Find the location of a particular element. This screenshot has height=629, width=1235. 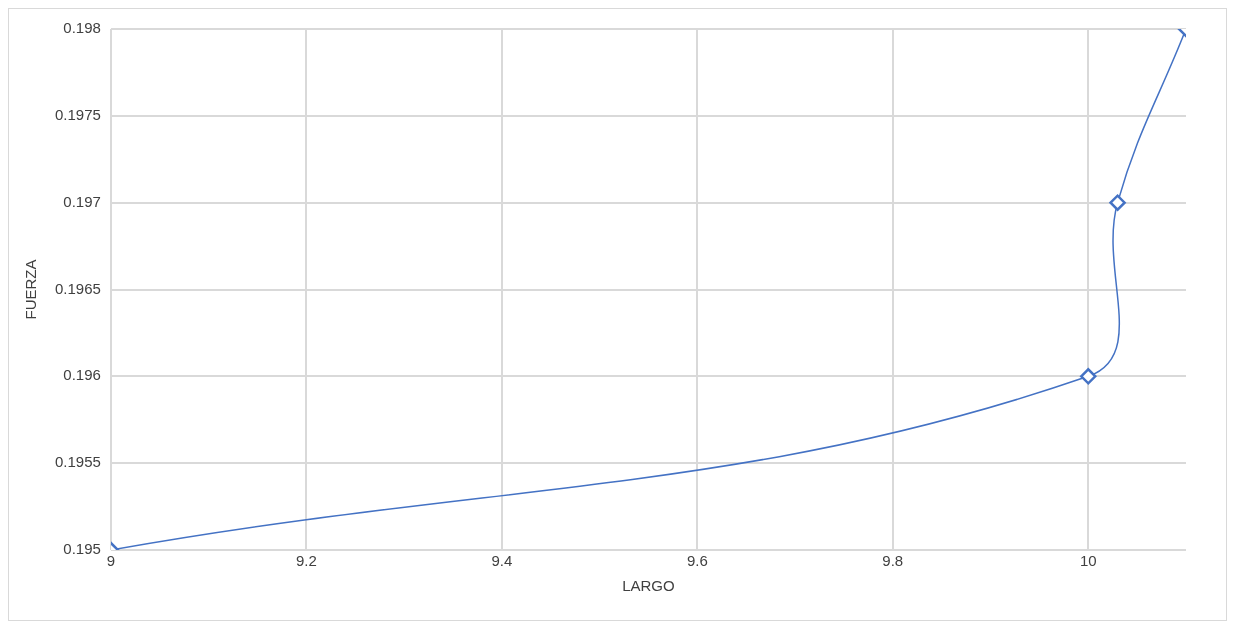

x-tick-label: 9.2 is located at coordinates (306, 561).